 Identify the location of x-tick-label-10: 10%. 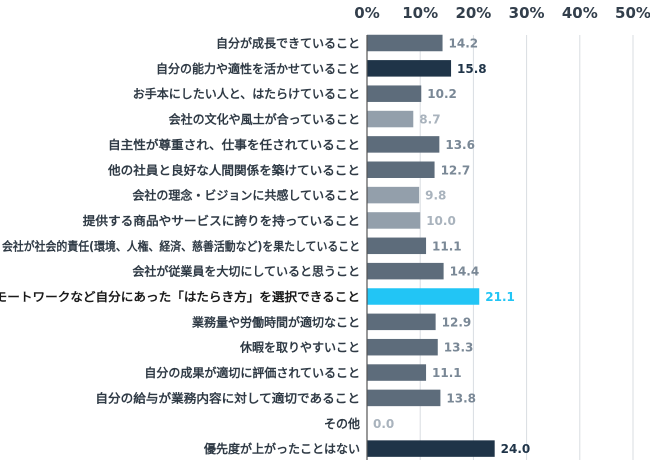
(420, 13).